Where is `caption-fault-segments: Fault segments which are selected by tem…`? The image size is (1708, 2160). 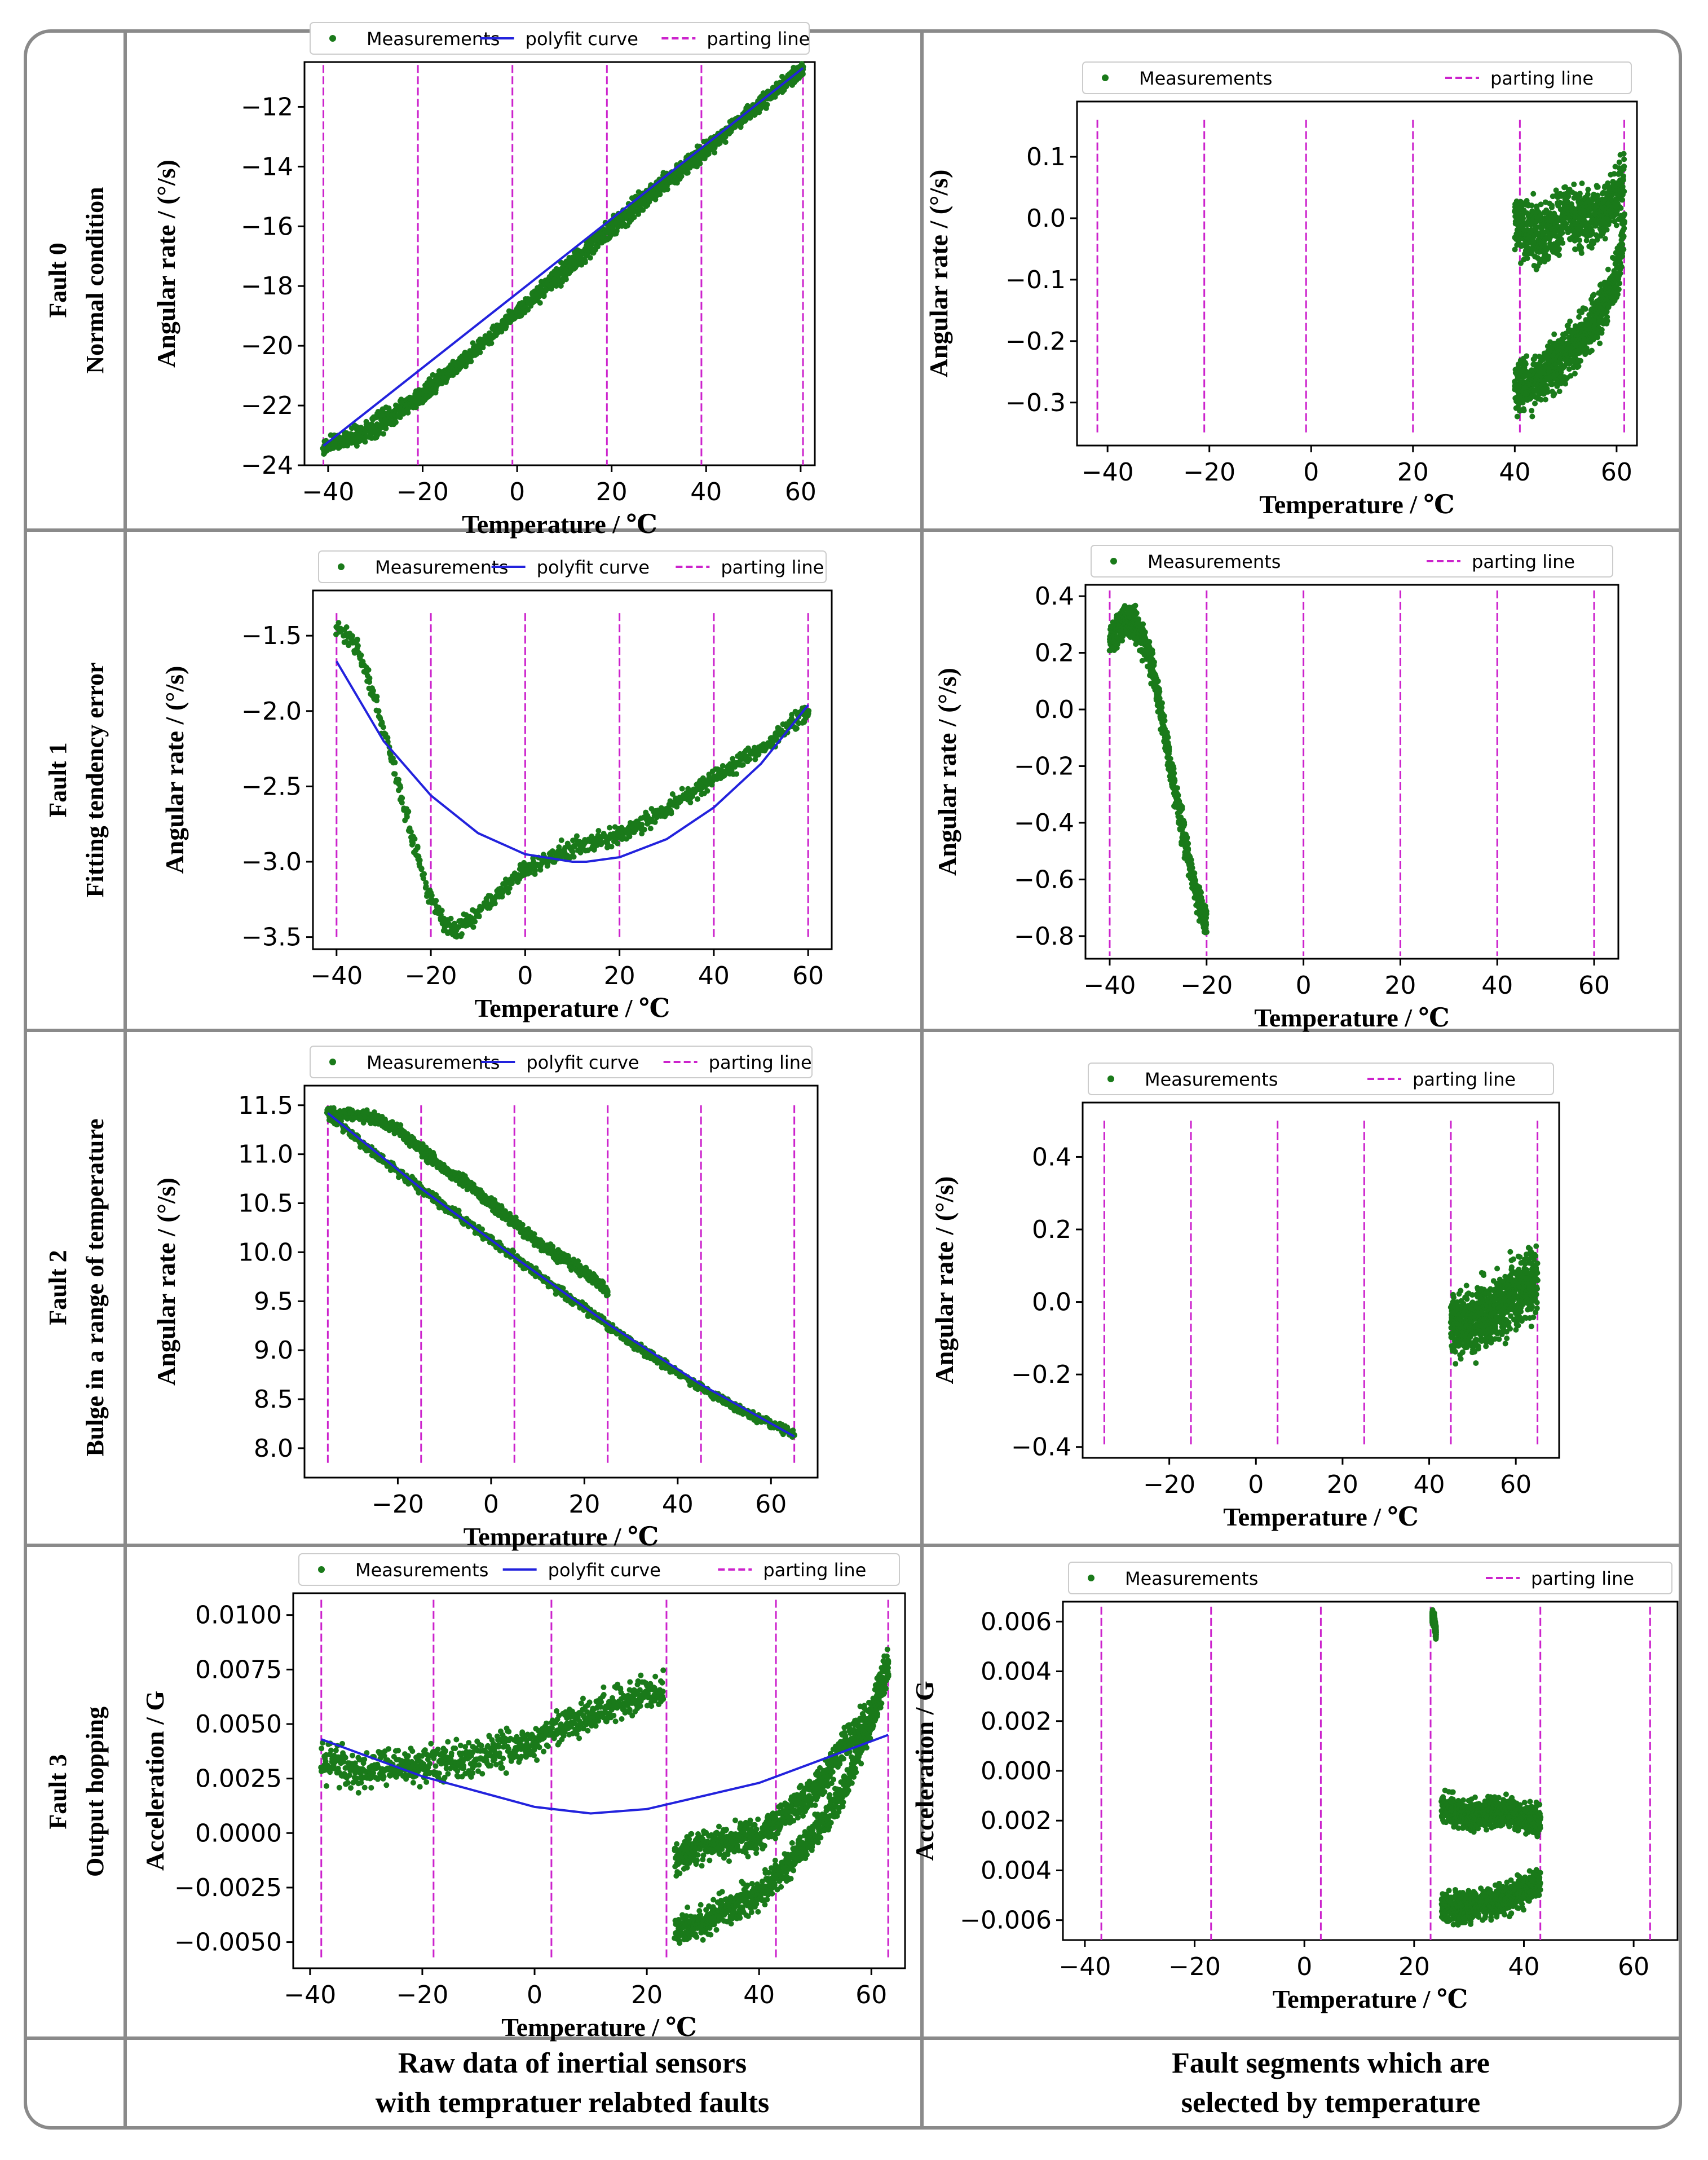
caption-fault-segments: Fault segments which are selected by tem… is located at coordinates (1331, 2083).